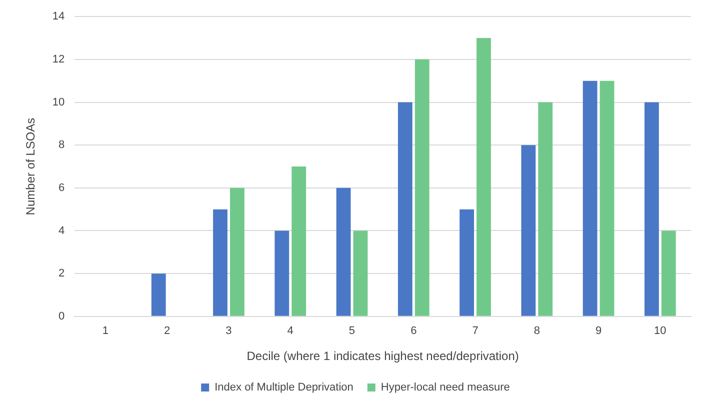 Image resolution: width=701 pixels, height=411 pixels. I want to click on y-tick-label: 0, so click(61, 316).